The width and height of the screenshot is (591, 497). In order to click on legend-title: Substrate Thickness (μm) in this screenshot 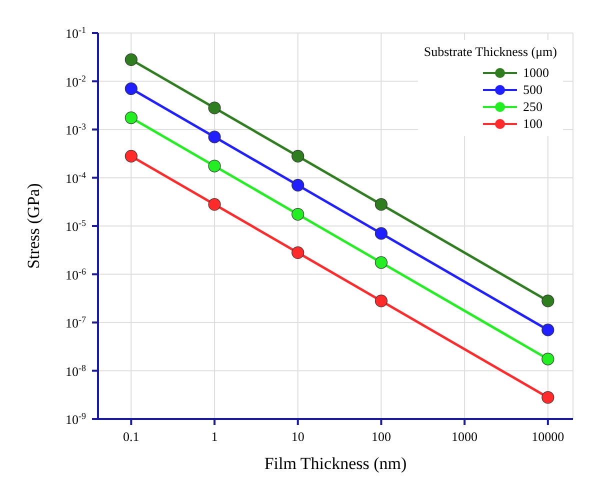, I will do `click(490, 52)`.